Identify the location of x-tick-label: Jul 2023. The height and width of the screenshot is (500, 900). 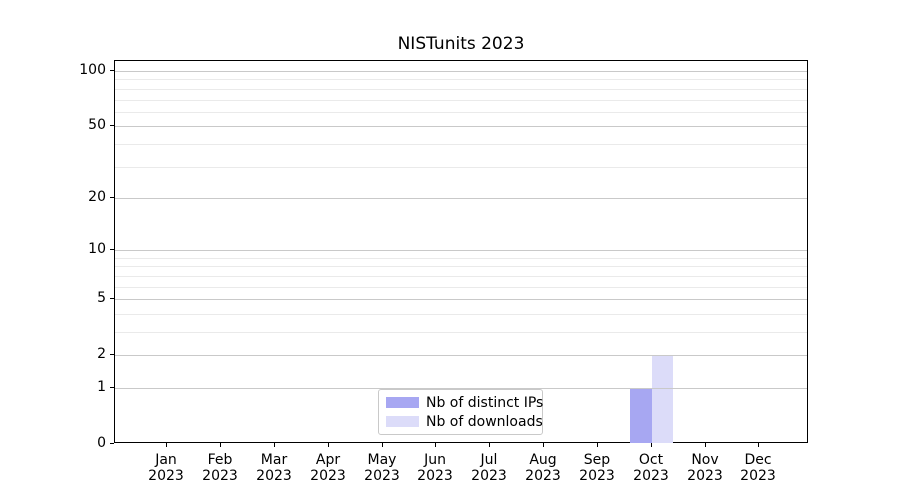
(489, 468).